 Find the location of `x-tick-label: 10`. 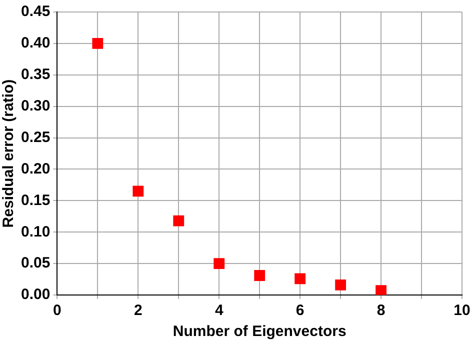

x-tick-label: 10 is located at coordinates (462, 311).